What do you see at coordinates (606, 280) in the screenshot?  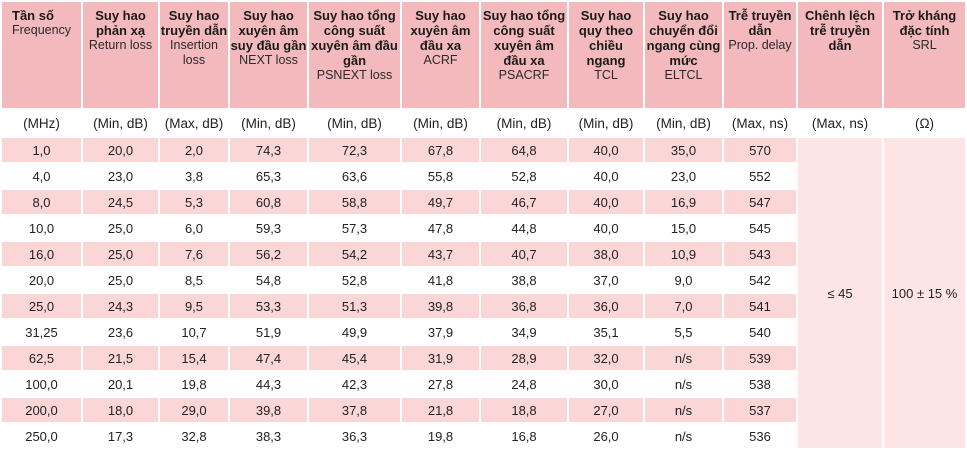 I see `table-cell: 37,0` at bounding box center [606, 280].